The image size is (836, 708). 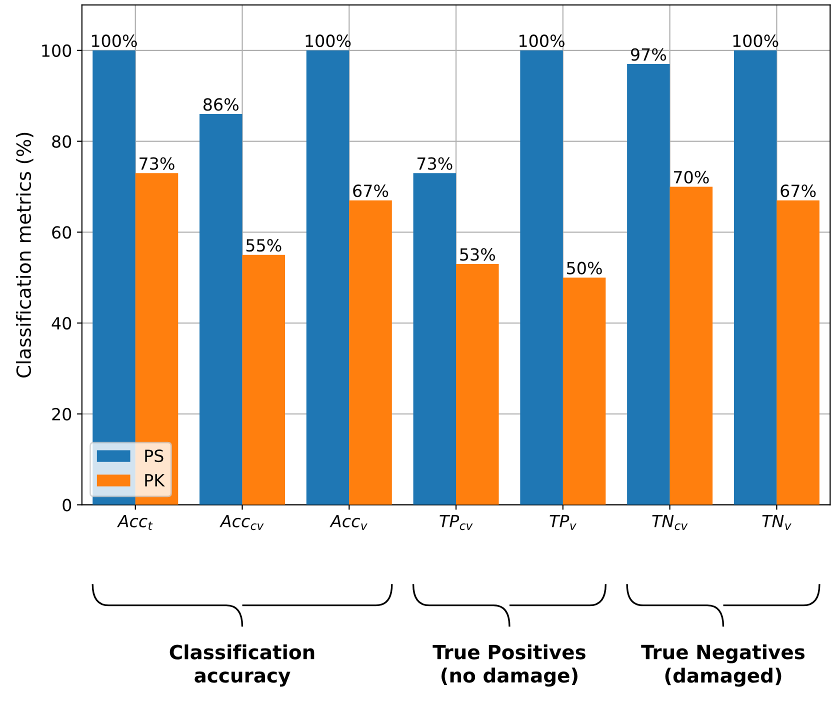 I want to click on x-tick-label: Acc$_{t}$, so click(x=134, y=522).